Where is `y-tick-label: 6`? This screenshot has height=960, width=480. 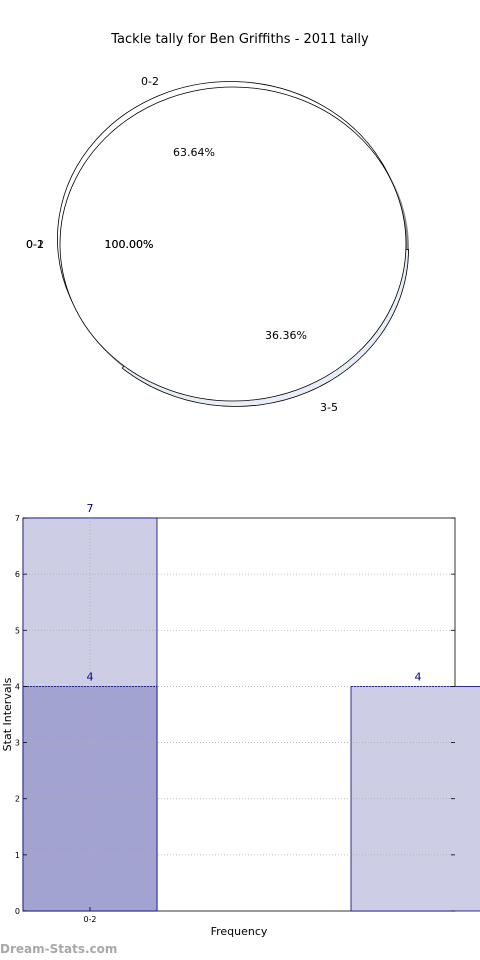
y-tick-label: 6 is located at coordinates (17, 574).